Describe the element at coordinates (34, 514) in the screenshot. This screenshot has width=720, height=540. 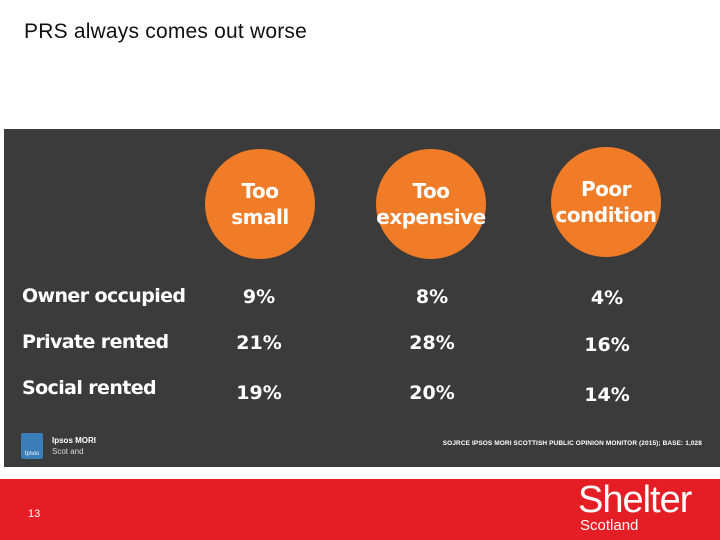
I see `page-number: 13` at that location.